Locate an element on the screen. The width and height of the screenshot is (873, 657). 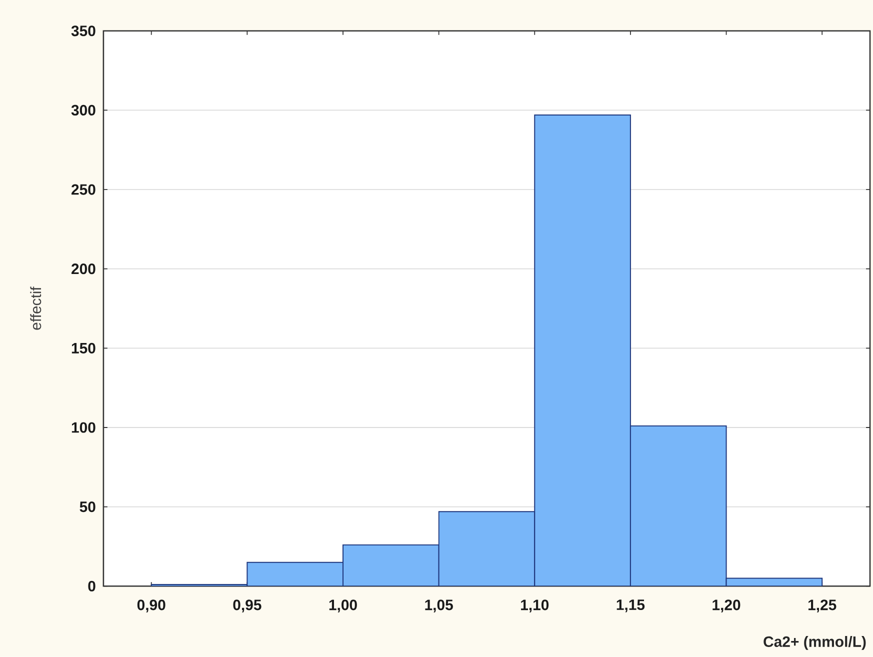
y-tick-label: 300 is located at coordinates (83, 110).